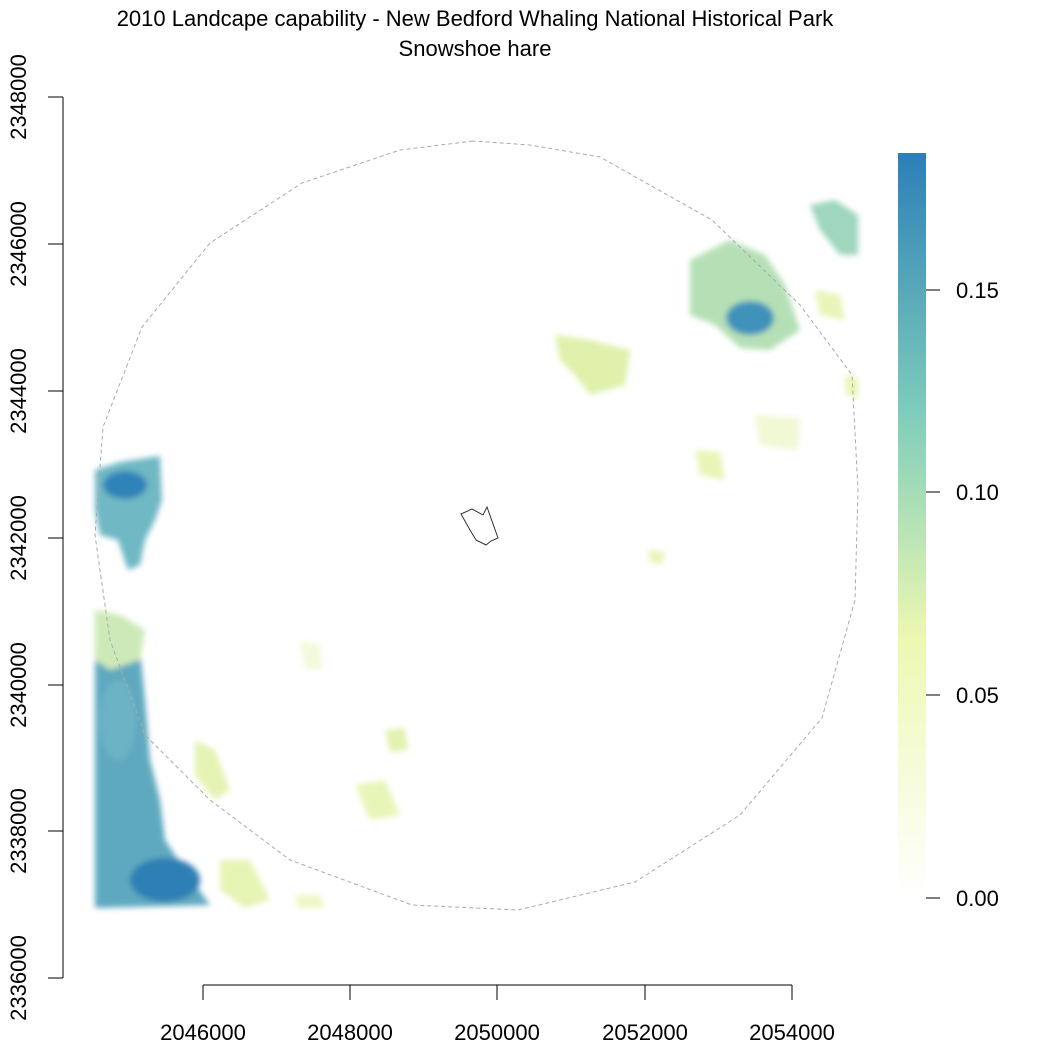  I want to click on legend-tick-label: 0.10, so click(977, 492).